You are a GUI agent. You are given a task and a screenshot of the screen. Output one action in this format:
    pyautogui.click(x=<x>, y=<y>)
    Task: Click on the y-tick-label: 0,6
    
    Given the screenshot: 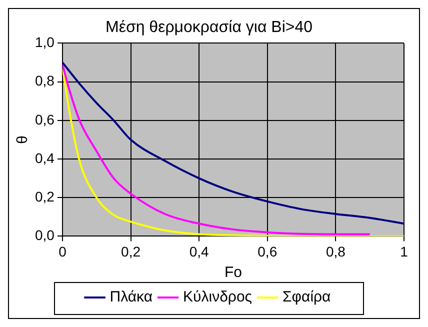 What is the action you would take?
    pyautogui.click(x=44, y=119)
    